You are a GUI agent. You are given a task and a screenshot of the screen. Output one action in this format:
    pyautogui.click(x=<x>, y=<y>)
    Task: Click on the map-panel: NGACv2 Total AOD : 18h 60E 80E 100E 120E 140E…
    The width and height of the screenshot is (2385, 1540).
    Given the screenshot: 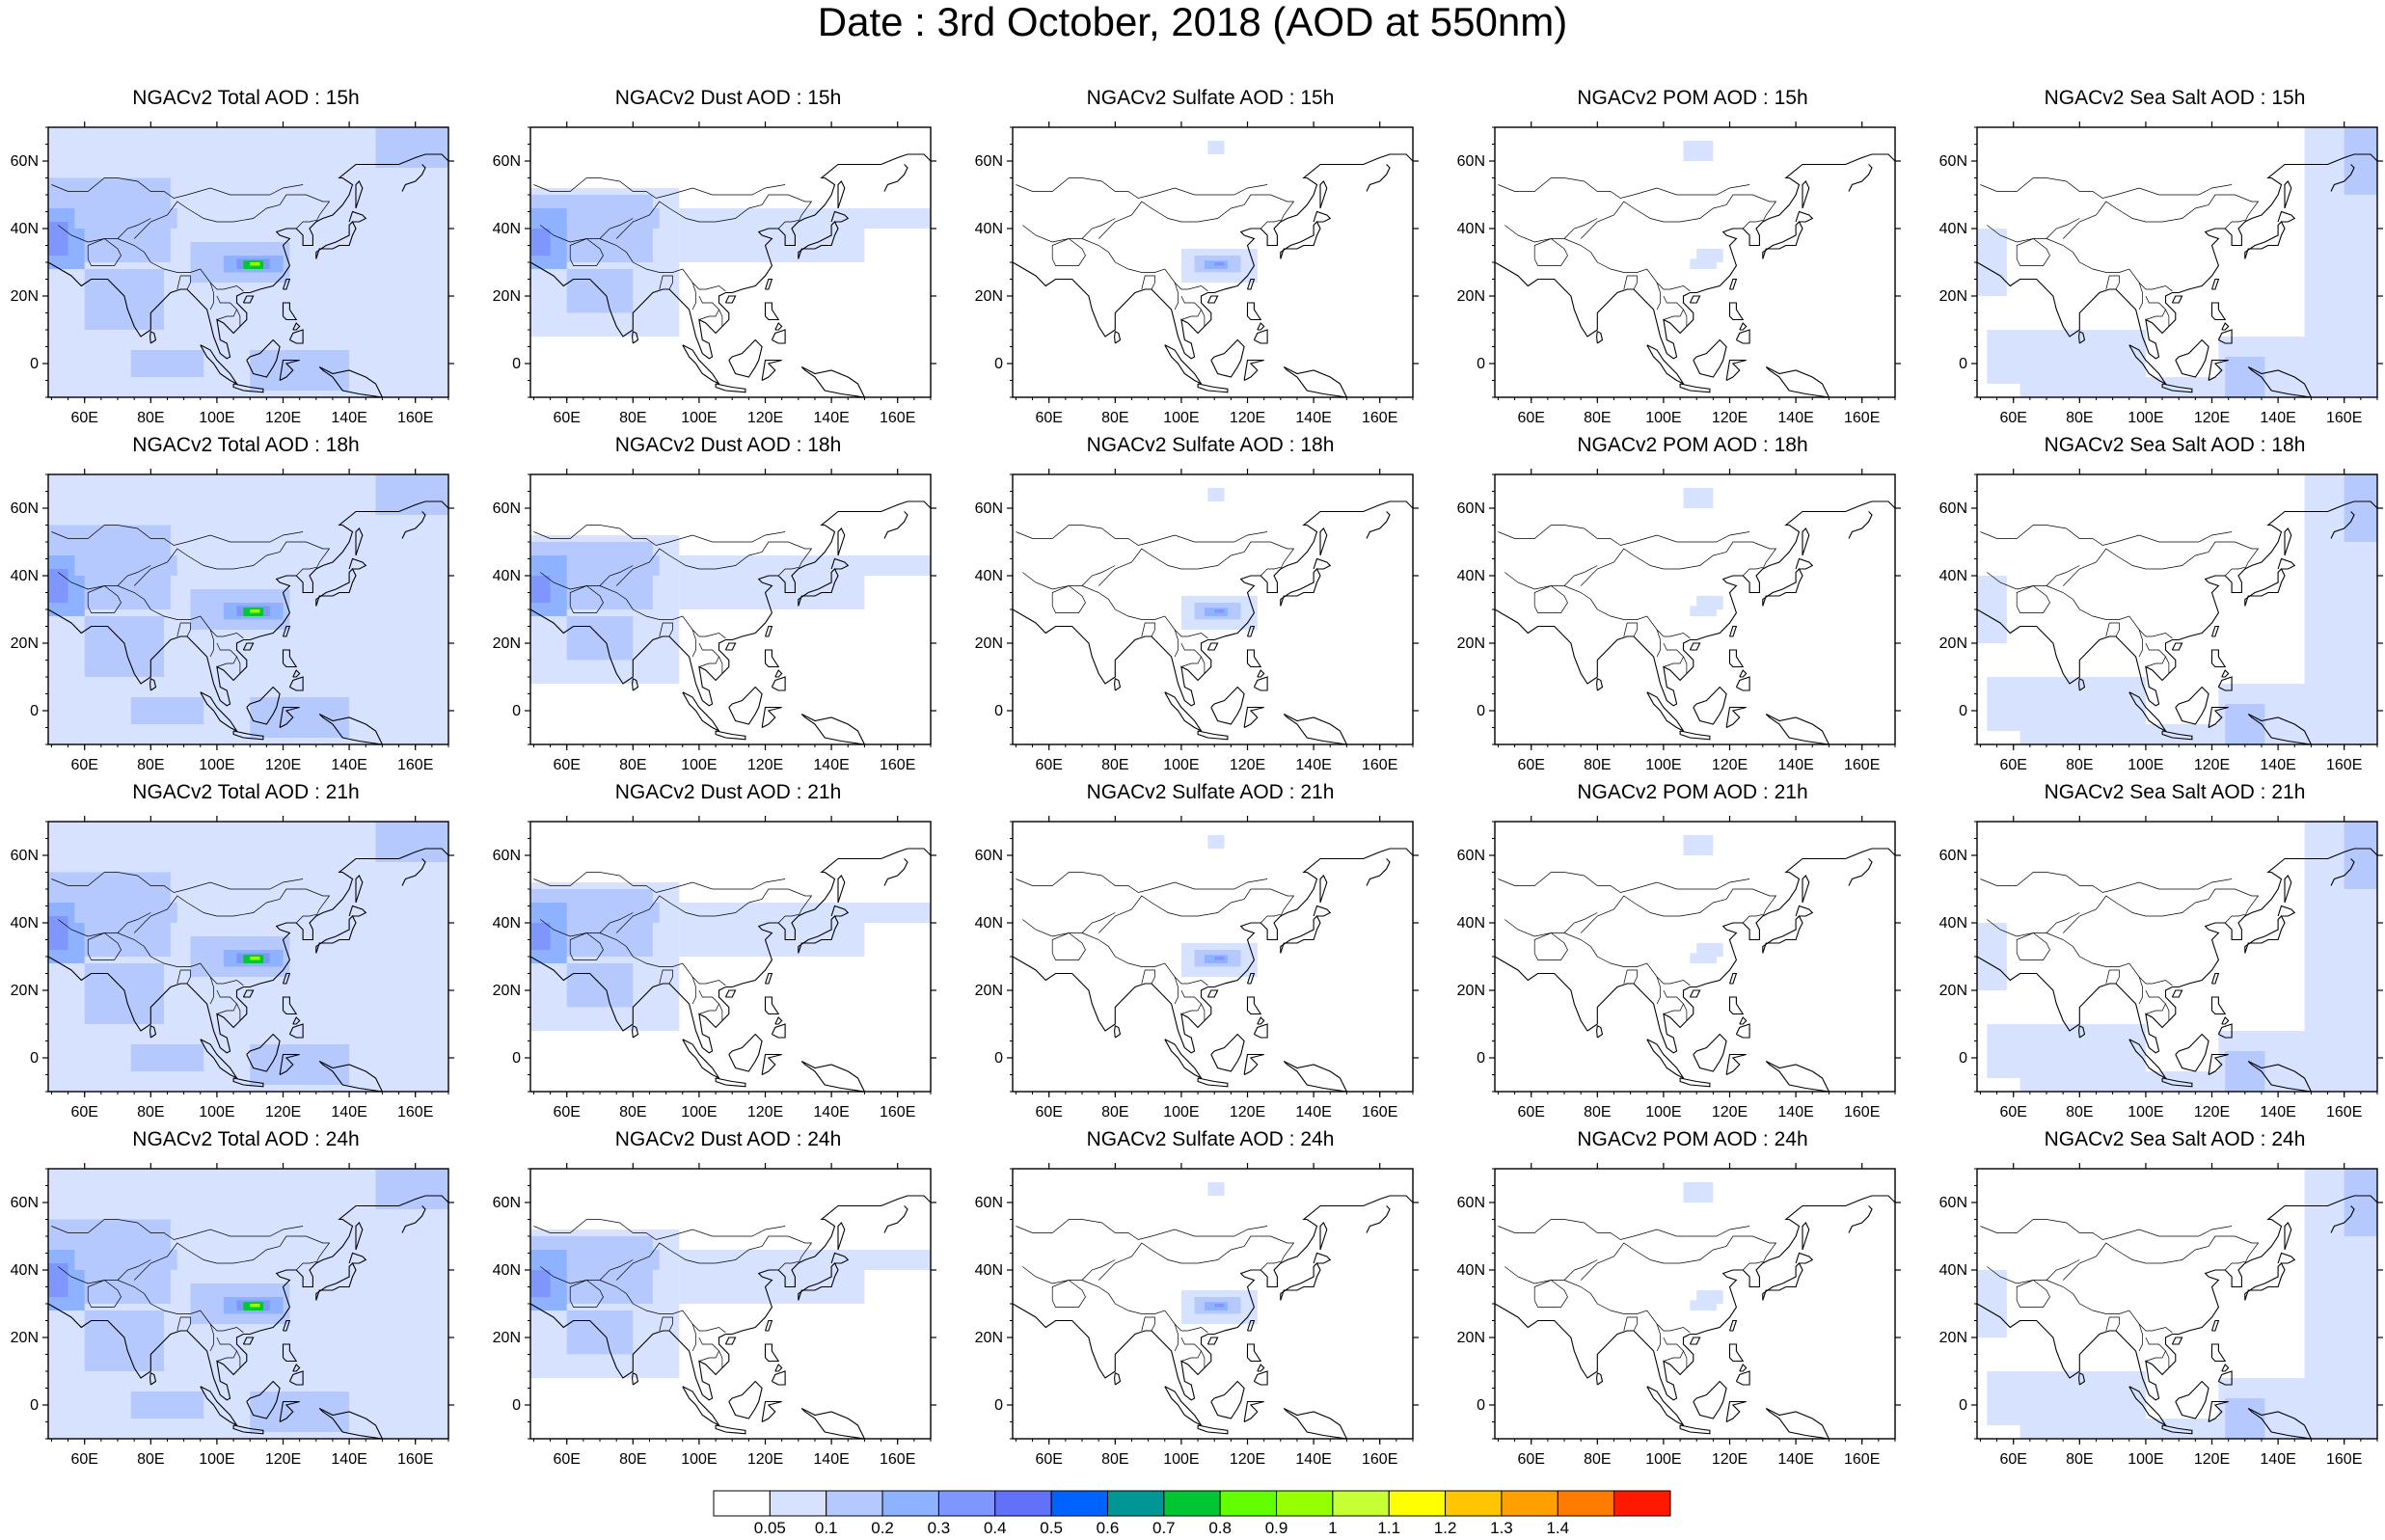 What is the action you would take?
    pyautogui.click(x=246, y=605)
    